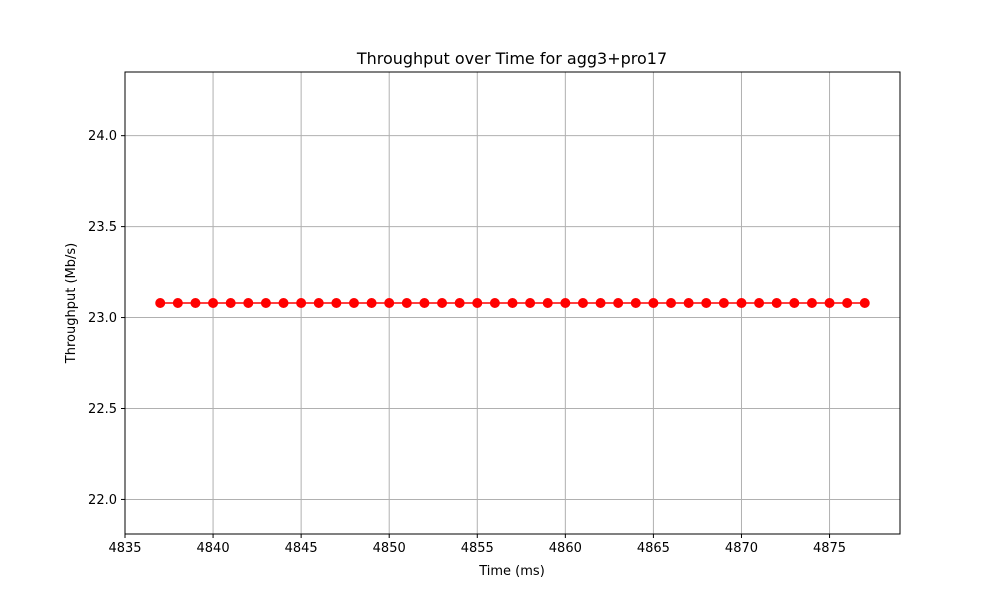 The height and width of the screenshot is (600, 1000). I want to click on x-tick-label: 4855, so click(477, 548).